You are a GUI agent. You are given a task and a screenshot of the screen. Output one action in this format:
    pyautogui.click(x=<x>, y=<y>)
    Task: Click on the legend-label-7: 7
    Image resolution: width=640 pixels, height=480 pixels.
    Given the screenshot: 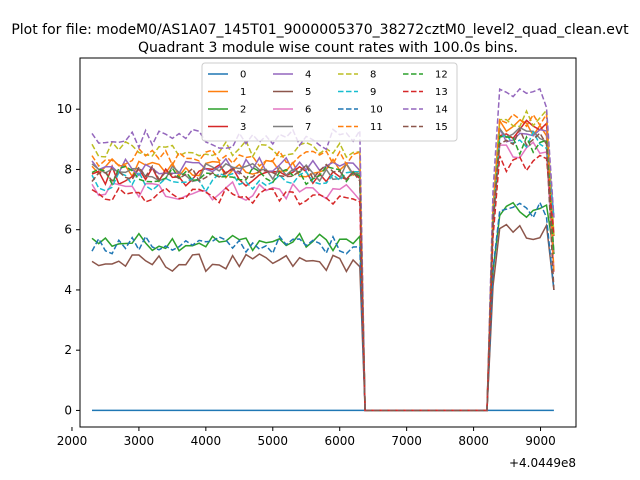 What is the action you would take?
    pyautogui.click(x=308, y=127)
    